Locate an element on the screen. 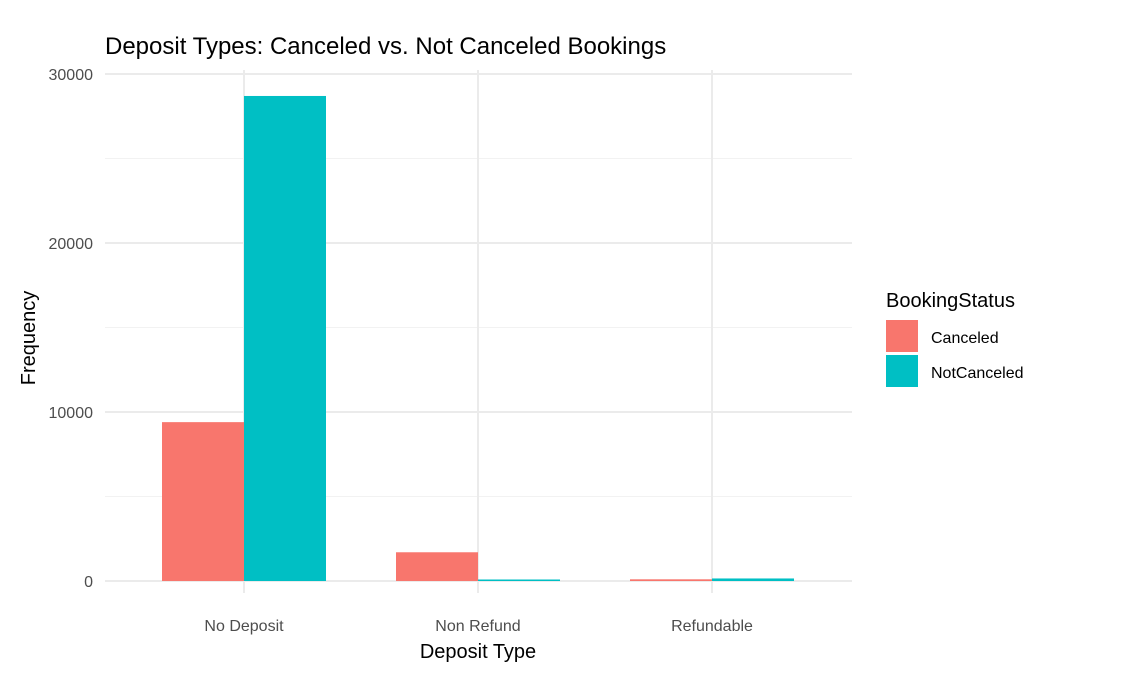  x-axis-title: Deposit Type is located at coordinates (478, 652).